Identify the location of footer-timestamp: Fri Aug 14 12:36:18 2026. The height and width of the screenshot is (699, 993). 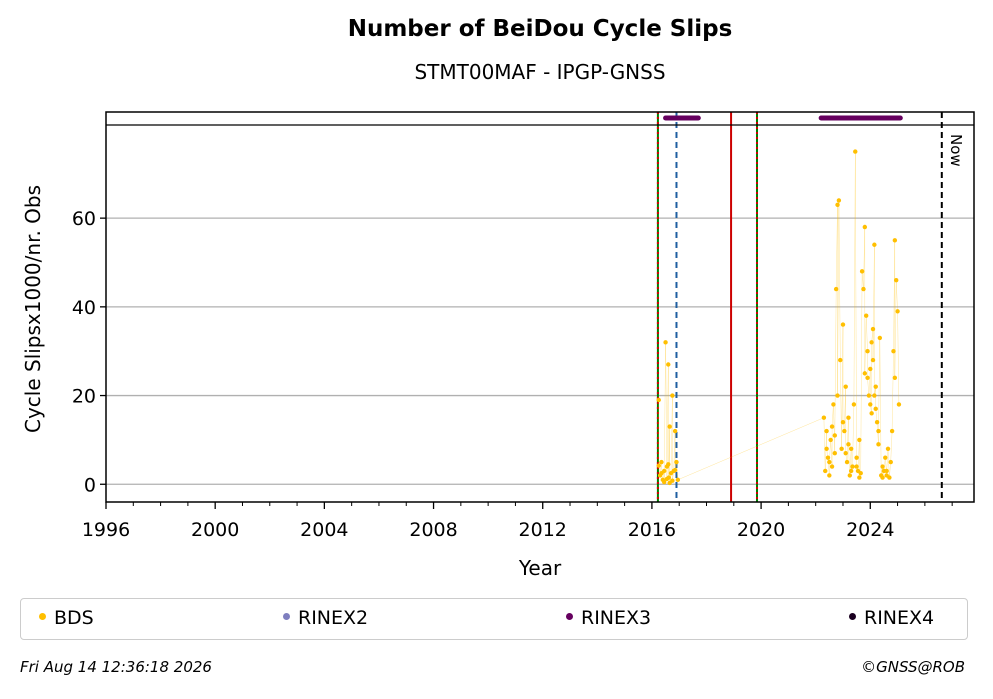
(116, 667).